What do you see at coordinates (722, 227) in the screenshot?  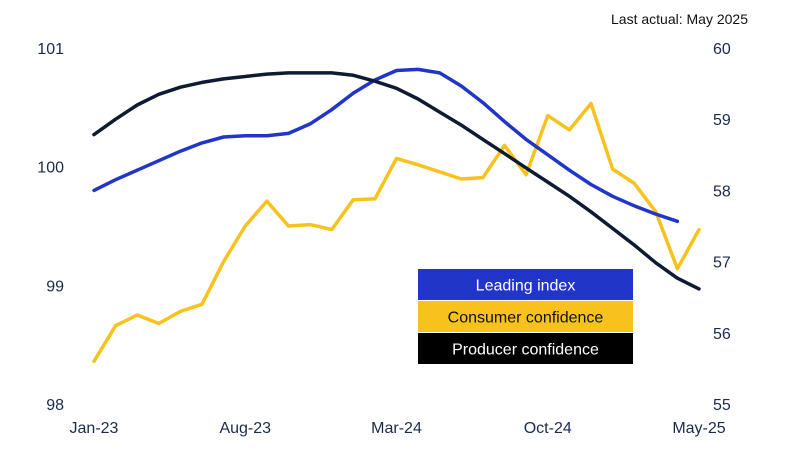 I see `right-axis: 55 56 57 58 59 60` at bounding box center [722, 227].